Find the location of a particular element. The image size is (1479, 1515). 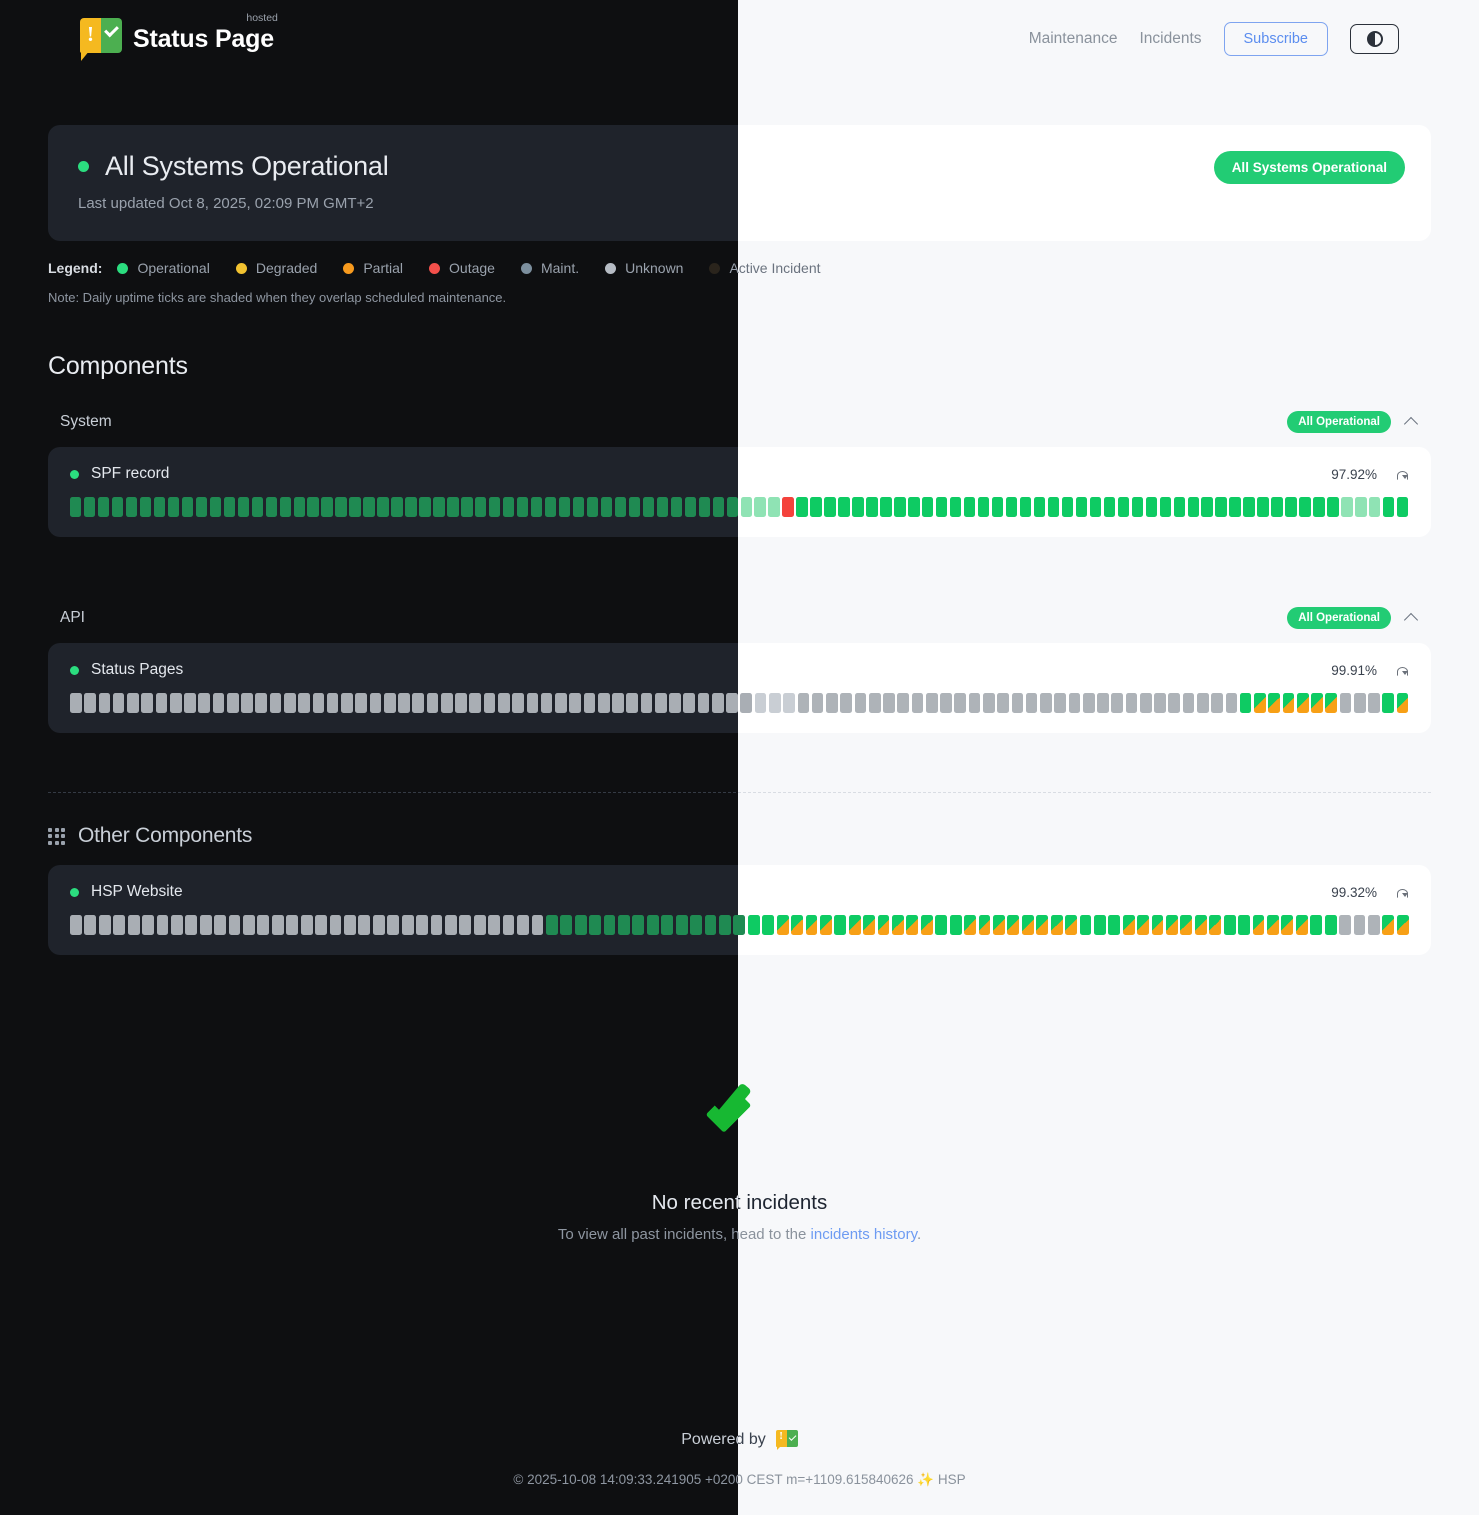

incidents-history-link: incidents history is located at coordinates (863, 1234).